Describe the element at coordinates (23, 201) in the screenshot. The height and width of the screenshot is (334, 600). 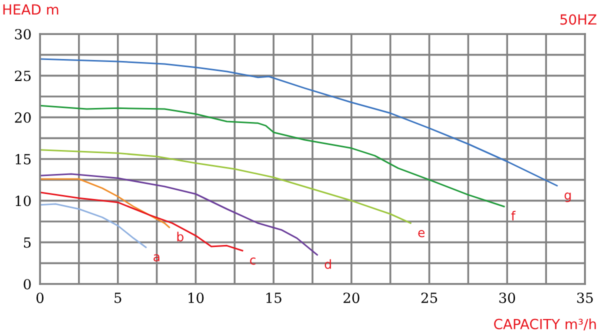
I see `y-tick-label: 10` at that location.